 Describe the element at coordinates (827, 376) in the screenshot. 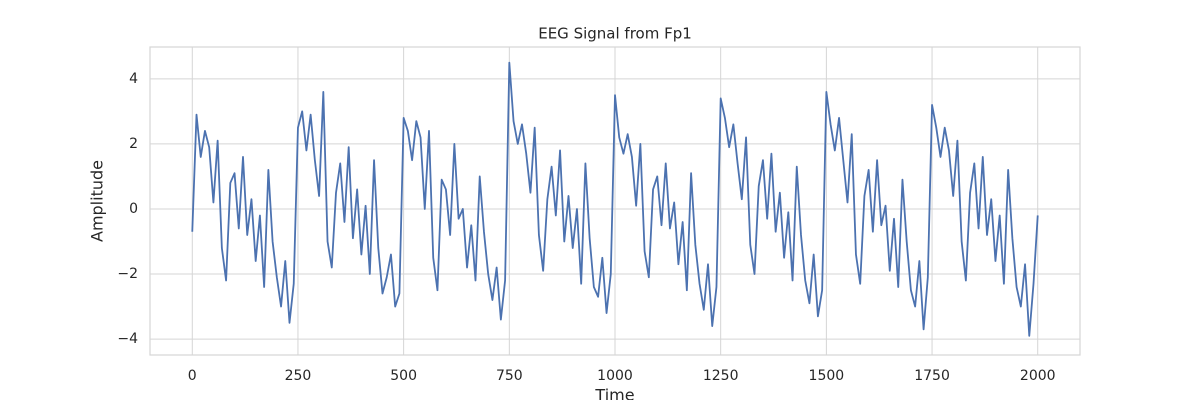

I see `x-tick-label: 1500` at that location.